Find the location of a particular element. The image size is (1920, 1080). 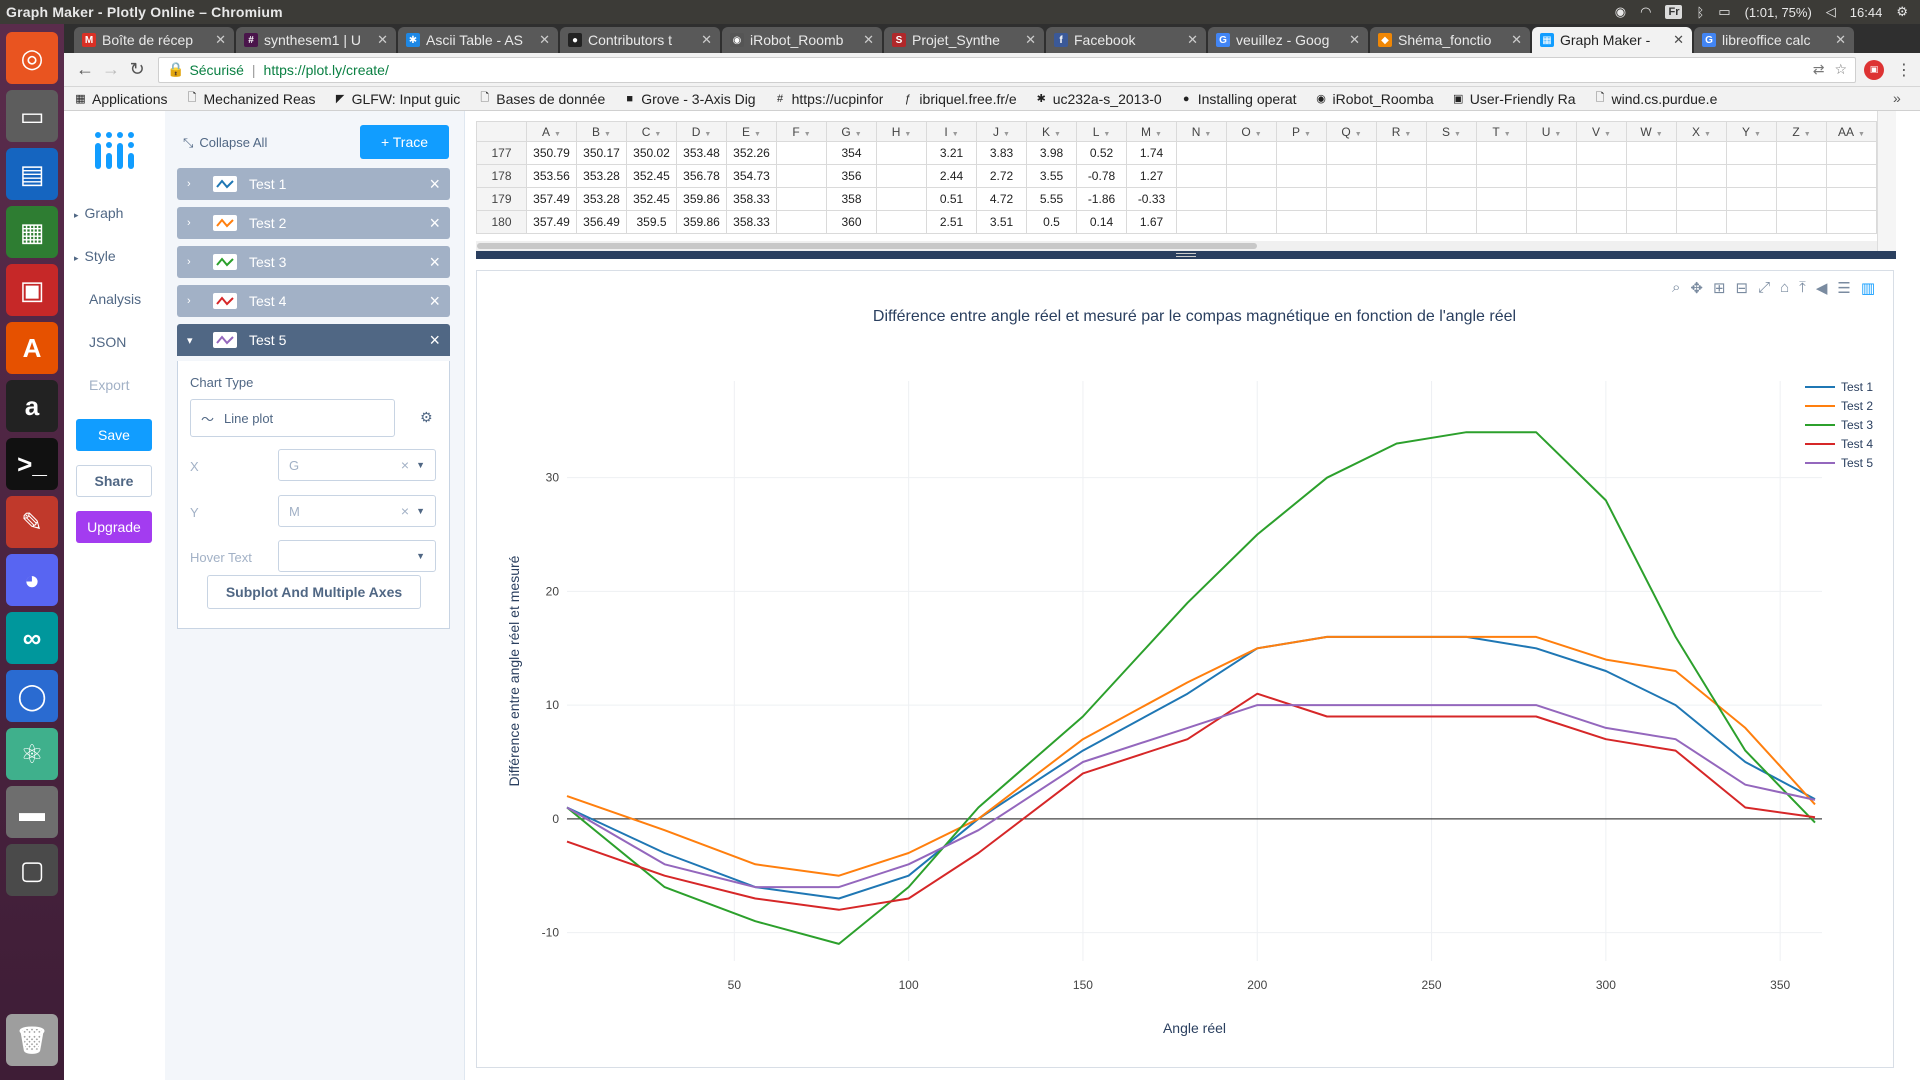

legend-entry: Test 3 is located at coordinates (1857, 425).